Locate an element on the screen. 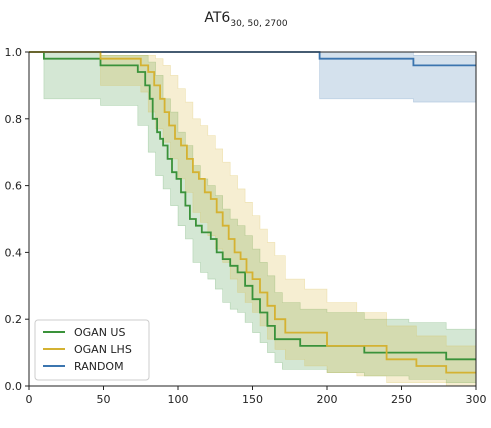  x-tick-label: 200 is located at coordinates (327, 399).